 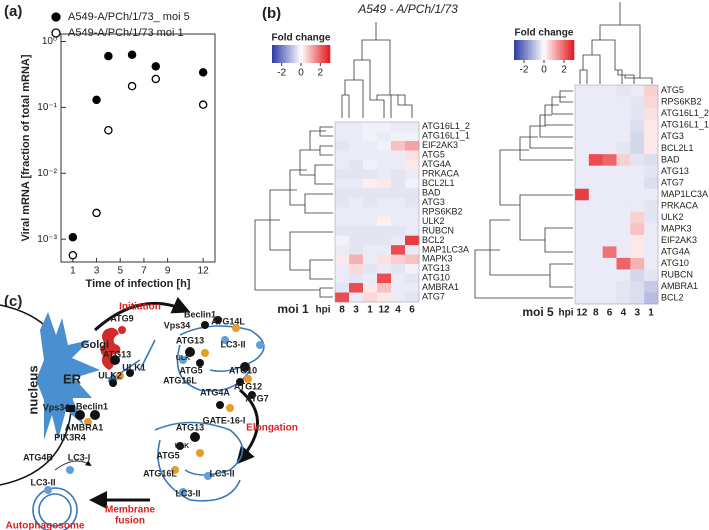 I want to click on row-label: ATG13, so click(x=436, y=268).